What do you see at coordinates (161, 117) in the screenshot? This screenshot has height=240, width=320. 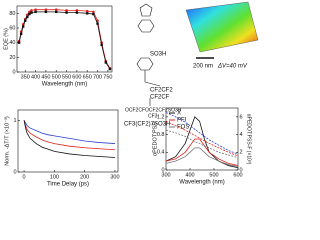 I see `y-tick-label: 1.2` at bounding box center [161, 117].